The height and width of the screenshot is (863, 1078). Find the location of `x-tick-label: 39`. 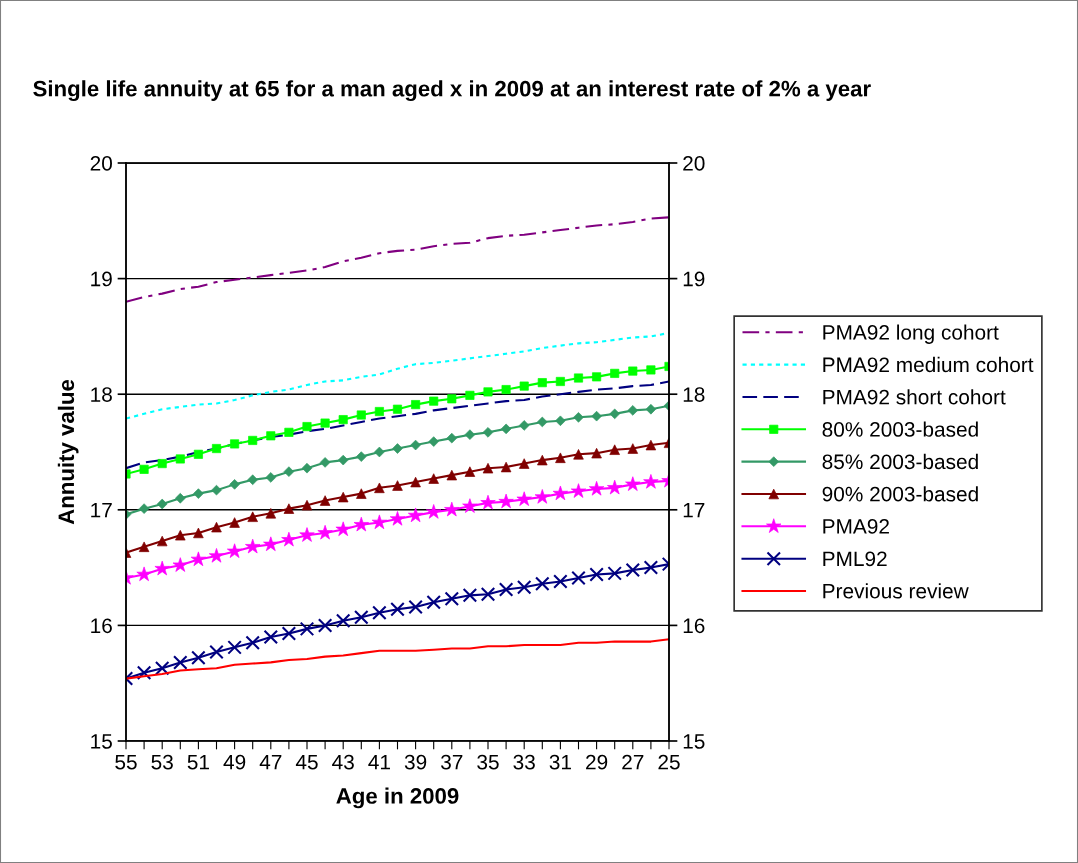

x-tick-label: 39 is located at coordinates (415, 762).